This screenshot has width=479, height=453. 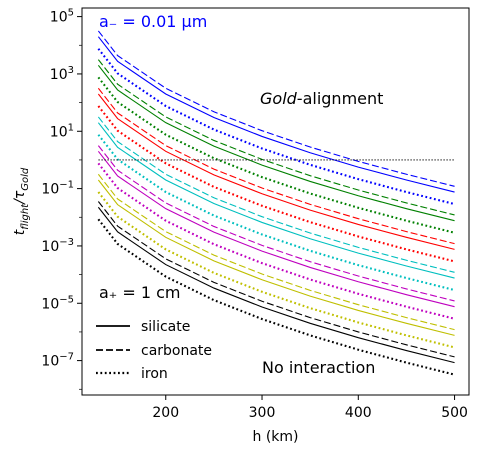 I want to click on y-tick-label--5: 10⁻⁵, so click(x=57, y=303).